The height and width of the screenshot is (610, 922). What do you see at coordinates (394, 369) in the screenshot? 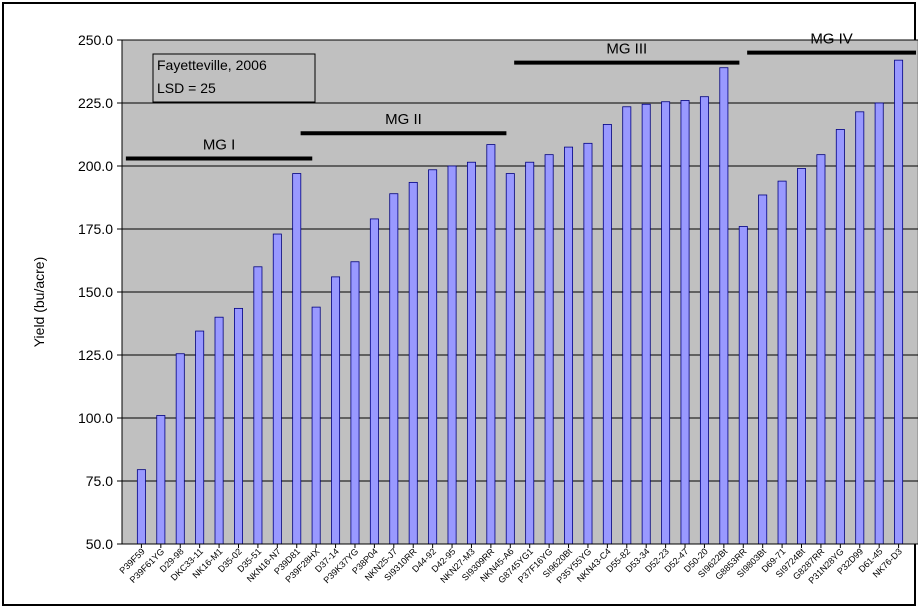
I see `bar-NKN25-J7` at bounding box center [394, 369].